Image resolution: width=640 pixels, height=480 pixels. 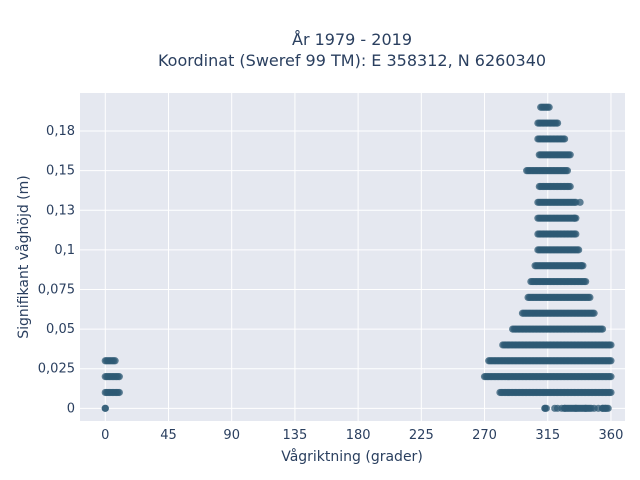 What do you see at coordinates (60, 210) in the screenshot?
I see `y-tick-label: 0,13` at bounding box center [60, 210].